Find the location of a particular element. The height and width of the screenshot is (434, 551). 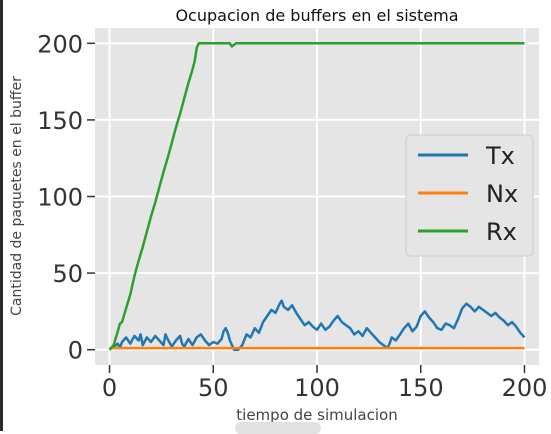

x-tick-label: 150 is located at coordinates (421, 388).